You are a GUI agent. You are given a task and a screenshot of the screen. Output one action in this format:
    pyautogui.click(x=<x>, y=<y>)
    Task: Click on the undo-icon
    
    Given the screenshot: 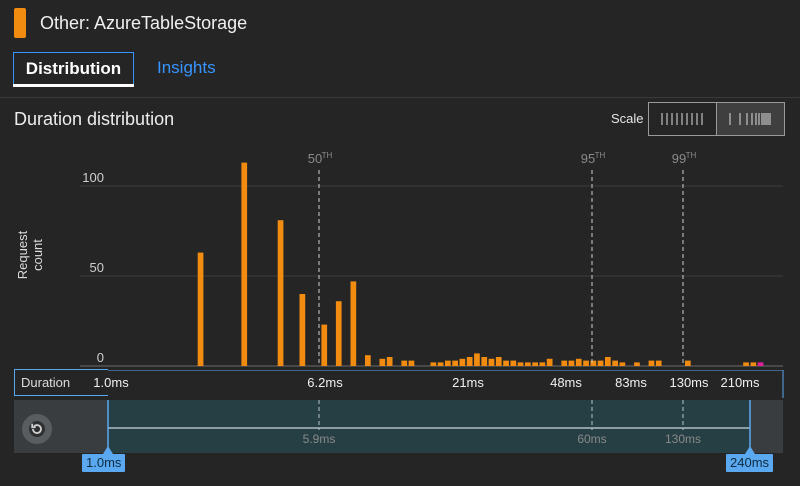 What is the action you would take?
    pyautogui.click(x=37, y=429)
    